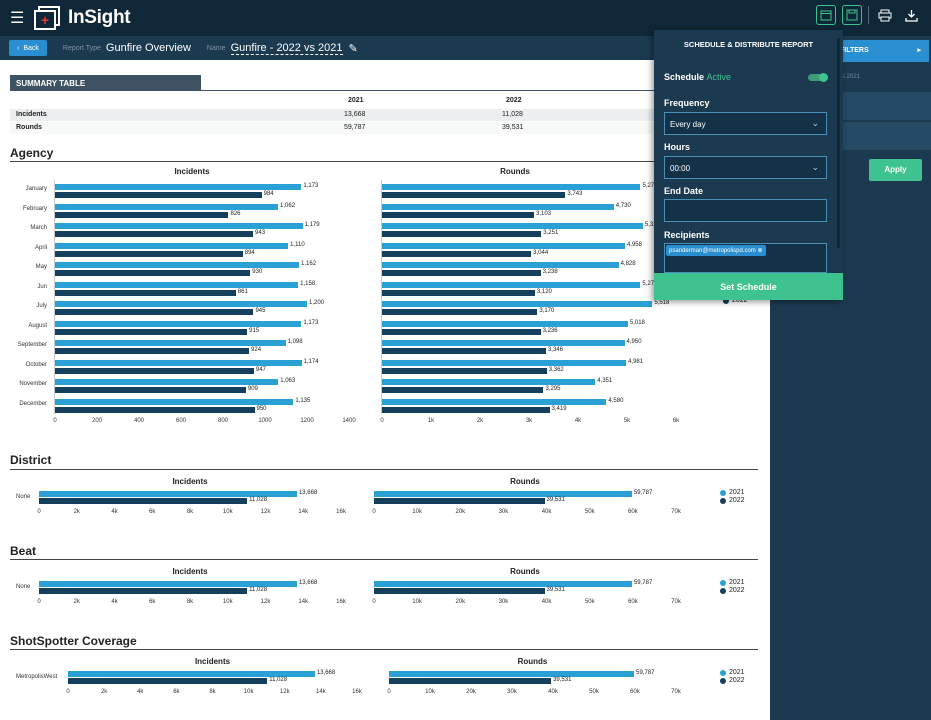 Image resolution: width=931 pixels, height=720 pixels. What do you see at coordinates (36, 364) in the screenshot?
I see `category-label: October` at bounding box center [36, 364].